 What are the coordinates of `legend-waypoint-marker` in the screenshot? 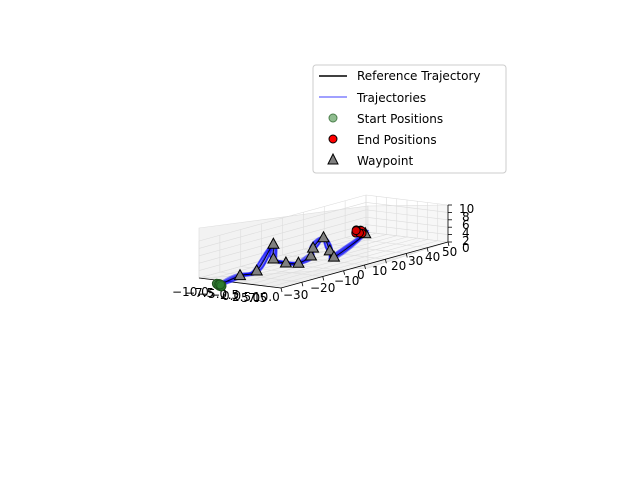 It's located at (333, 158).